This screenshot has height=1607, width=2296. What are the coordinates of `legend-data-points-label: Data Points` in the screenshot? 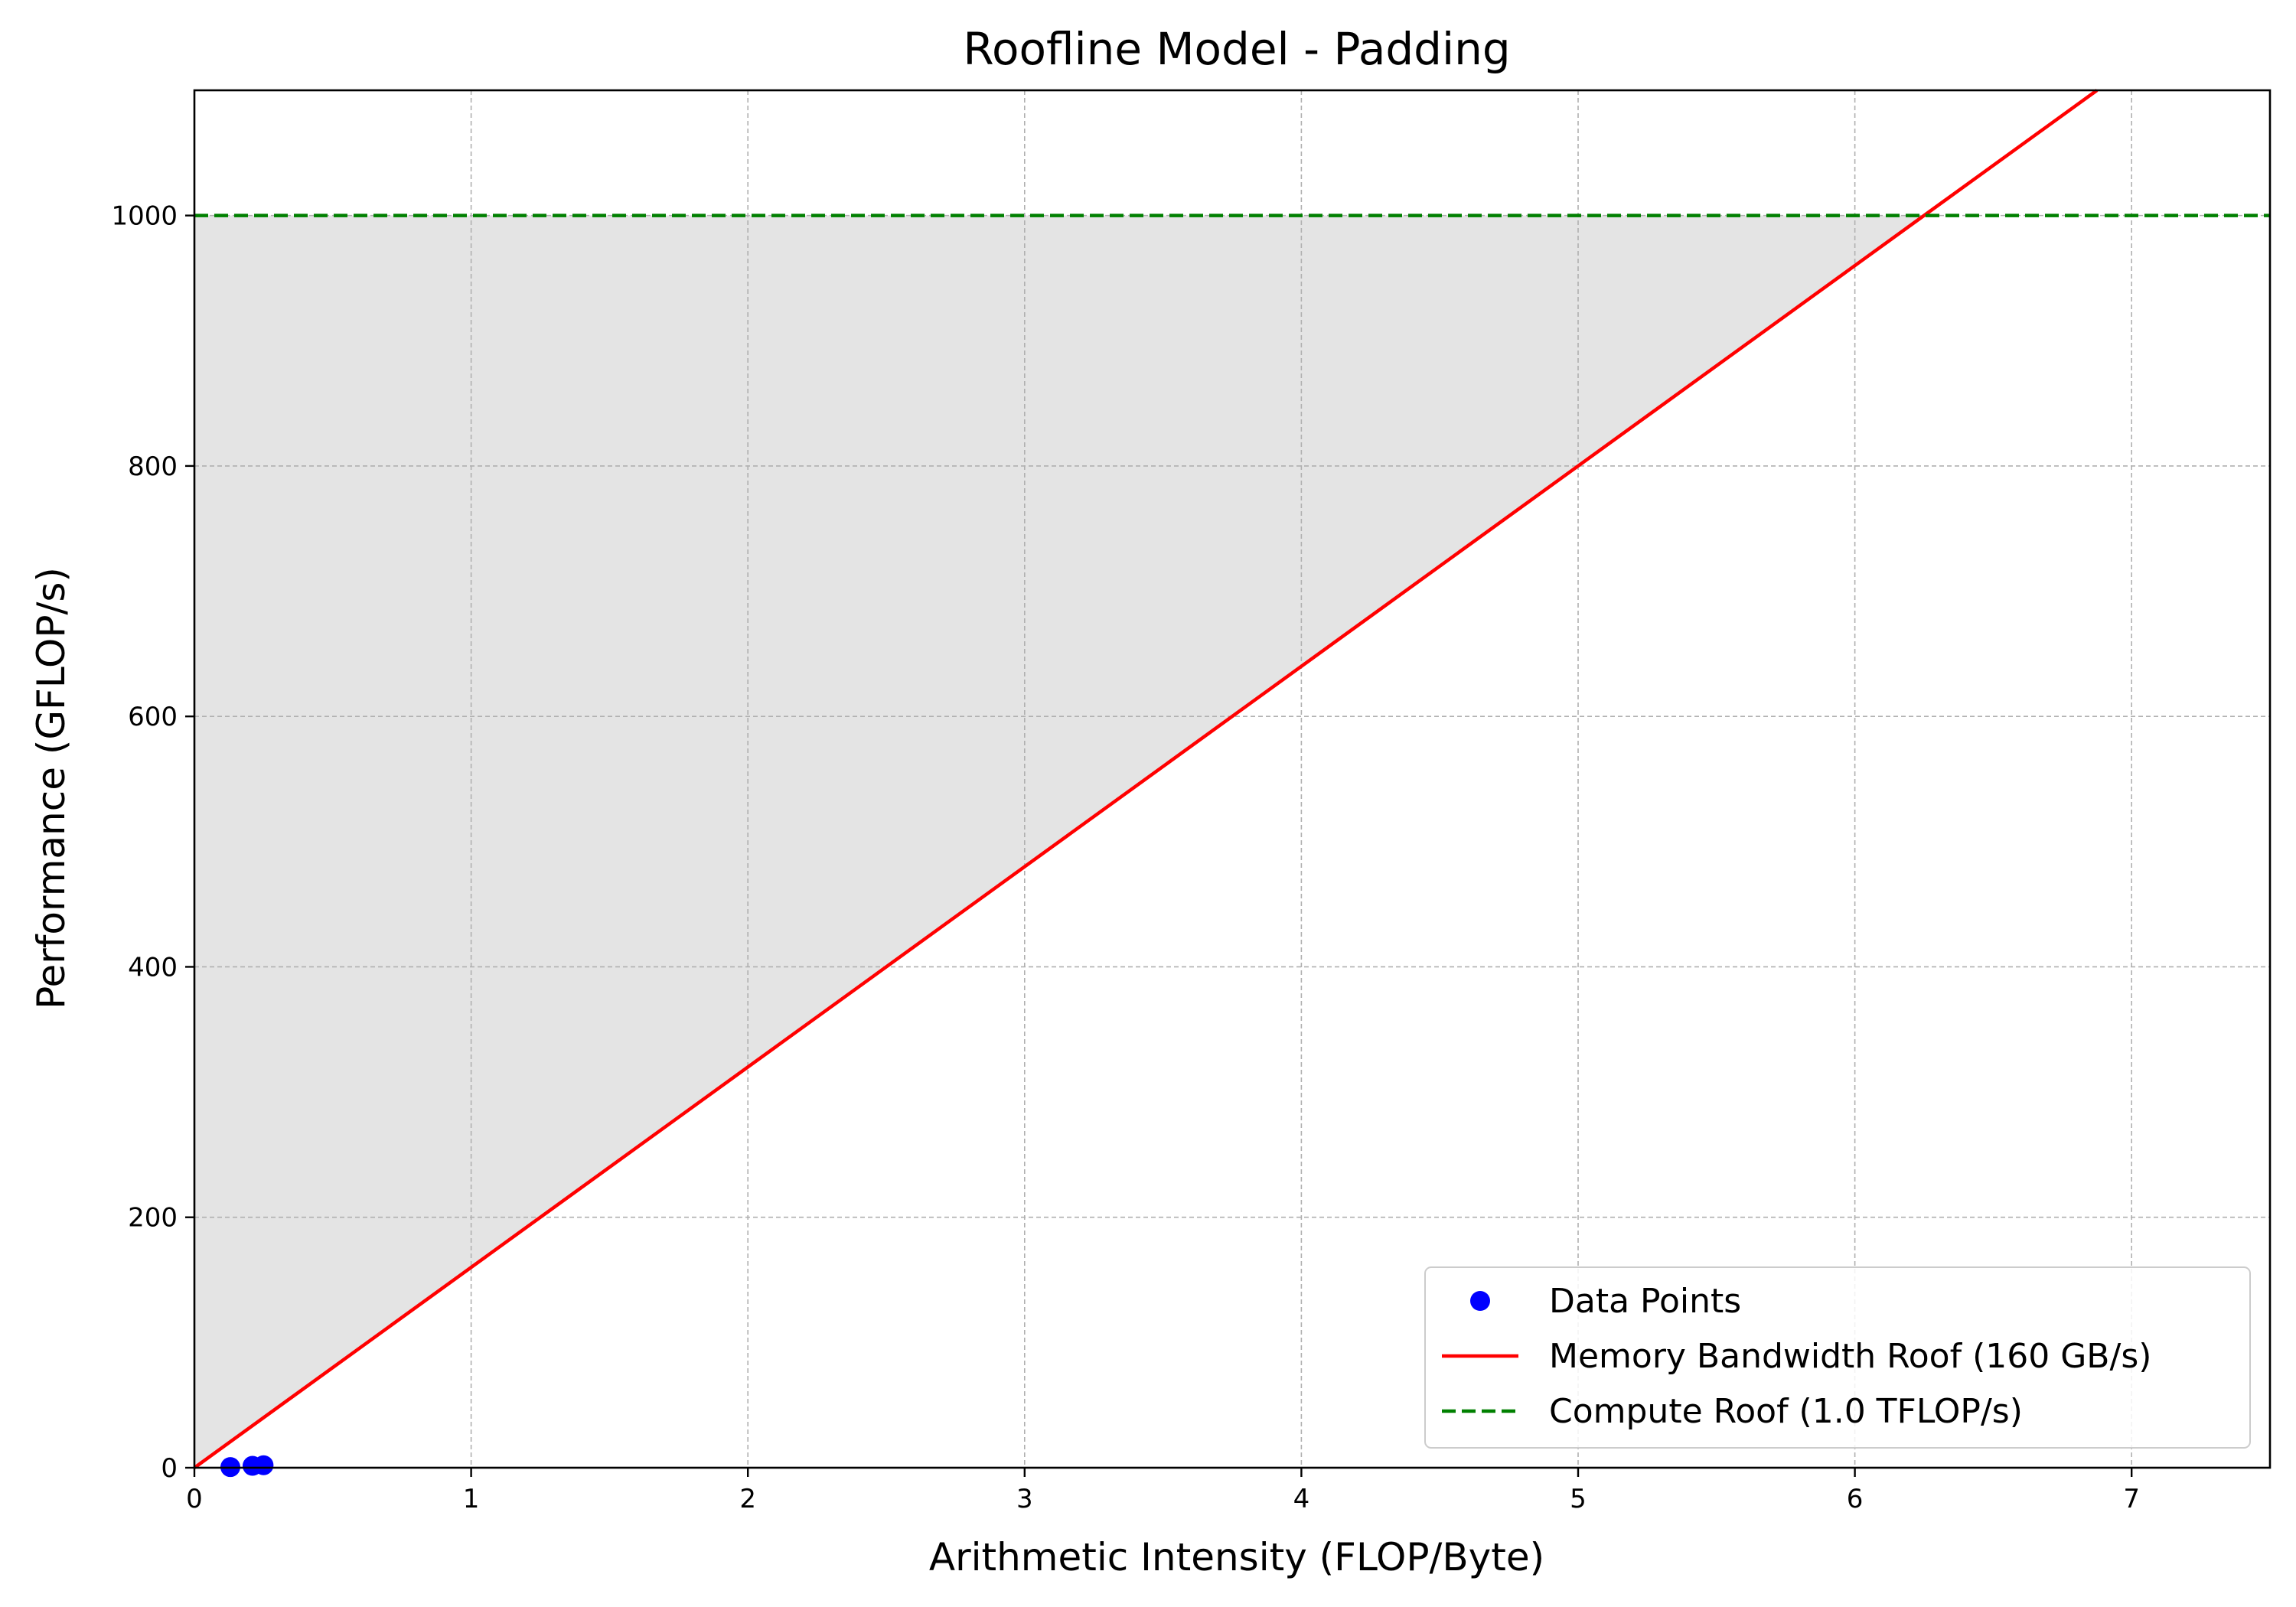 It's located at (1645, 1301).